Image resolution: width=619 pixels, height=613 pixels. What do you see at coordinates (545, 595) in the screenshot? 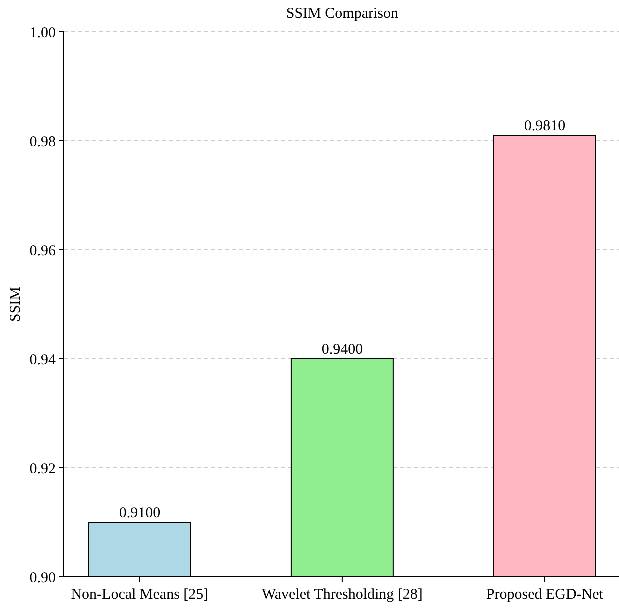
I see `x-tick-label: Proposed EGD-Net` at bounding box center [545, 595].